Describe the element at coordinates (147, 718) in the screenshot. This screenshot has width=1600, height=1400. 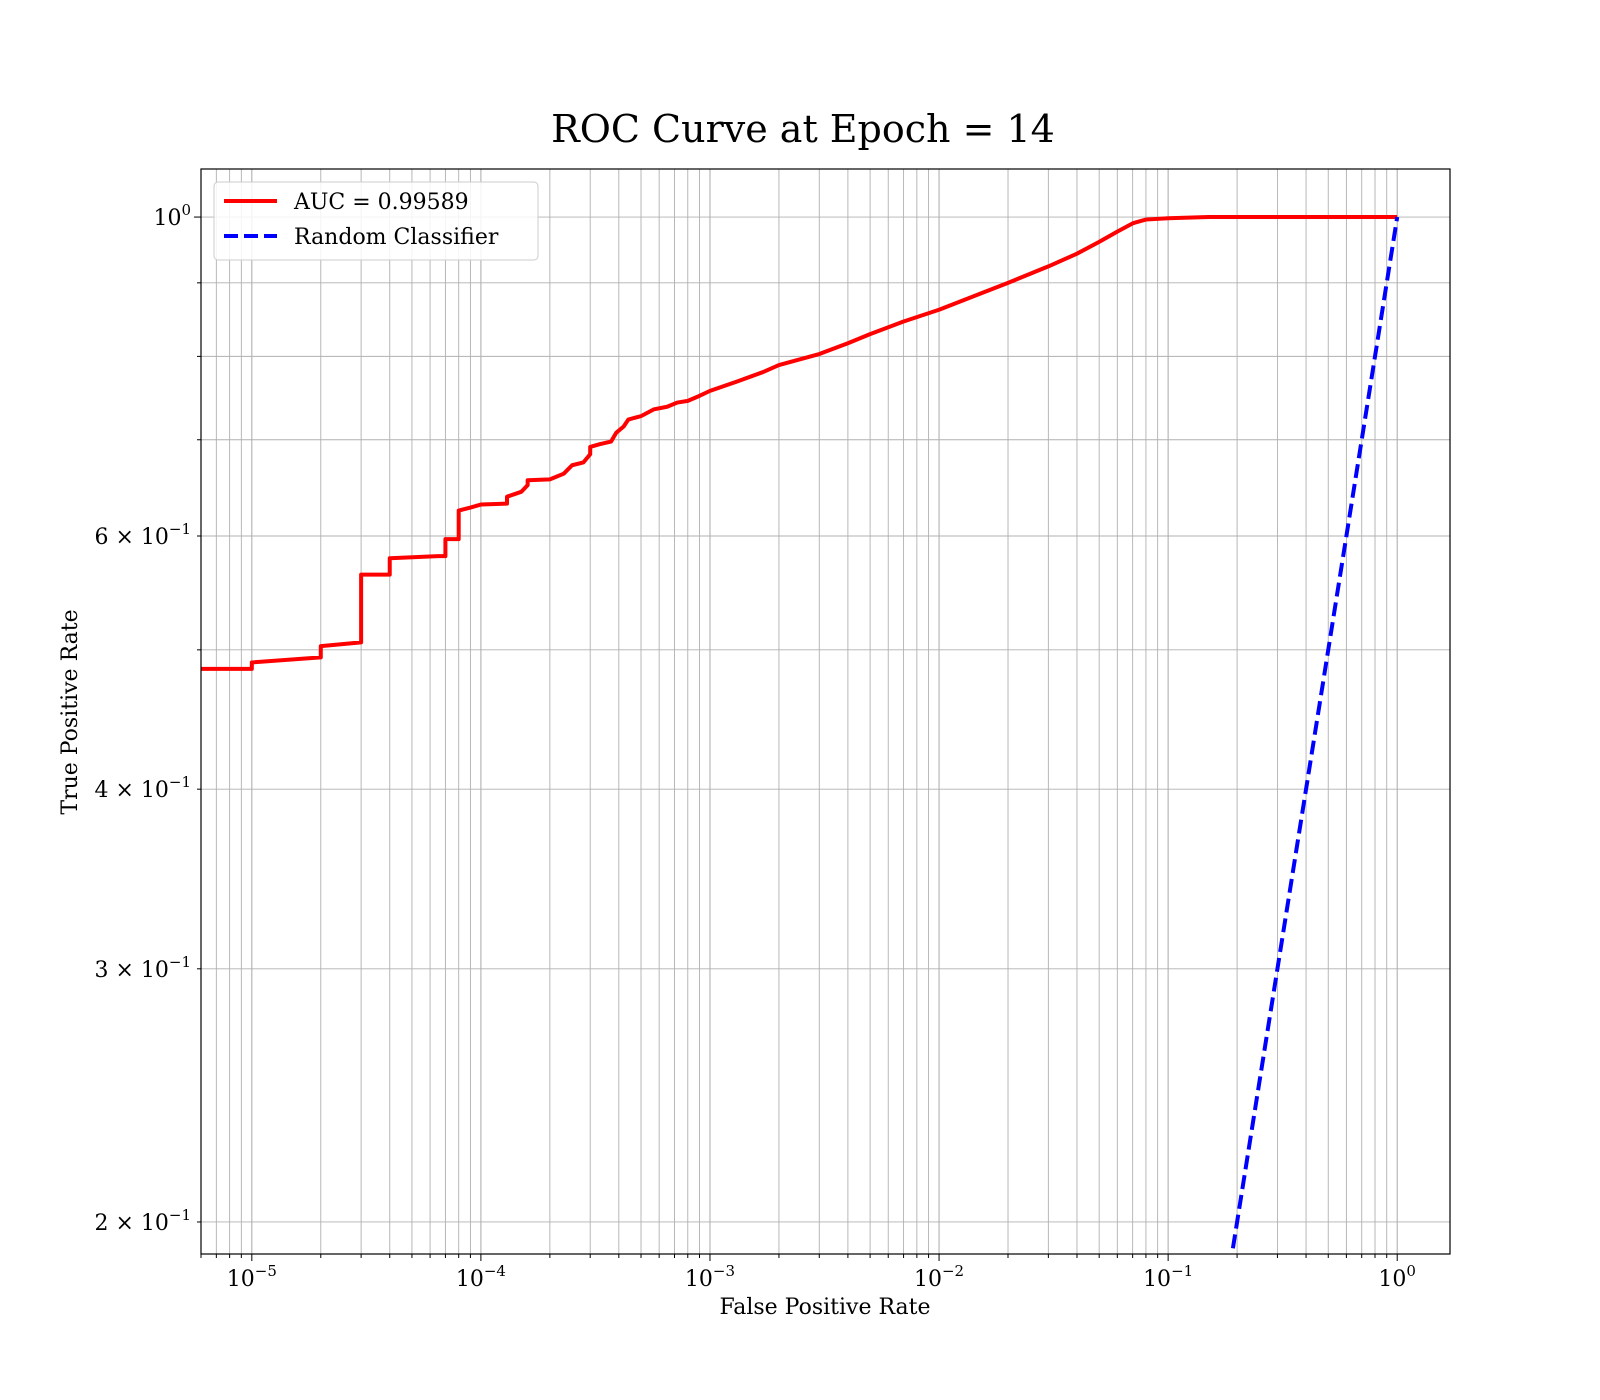
I see `y-axis-ticks: 100 6 × 10−1 4 × 10−1 3 × 10−1 2 × 10−1` at that location.